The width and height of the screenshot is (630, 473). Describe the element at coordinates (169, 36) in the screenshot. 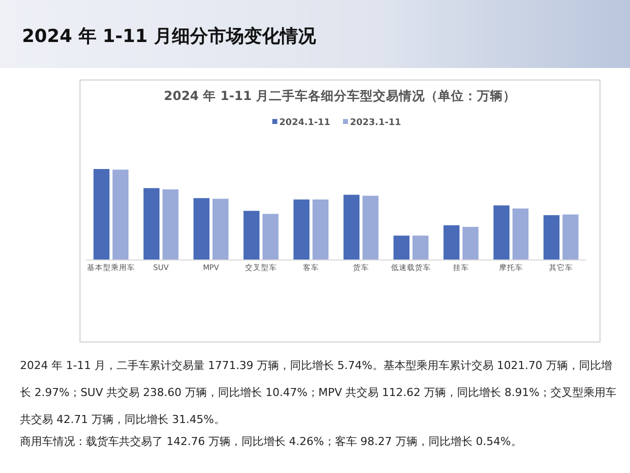

I see `text: 2024 年 1-11 月细分市场变化情况` at that location.